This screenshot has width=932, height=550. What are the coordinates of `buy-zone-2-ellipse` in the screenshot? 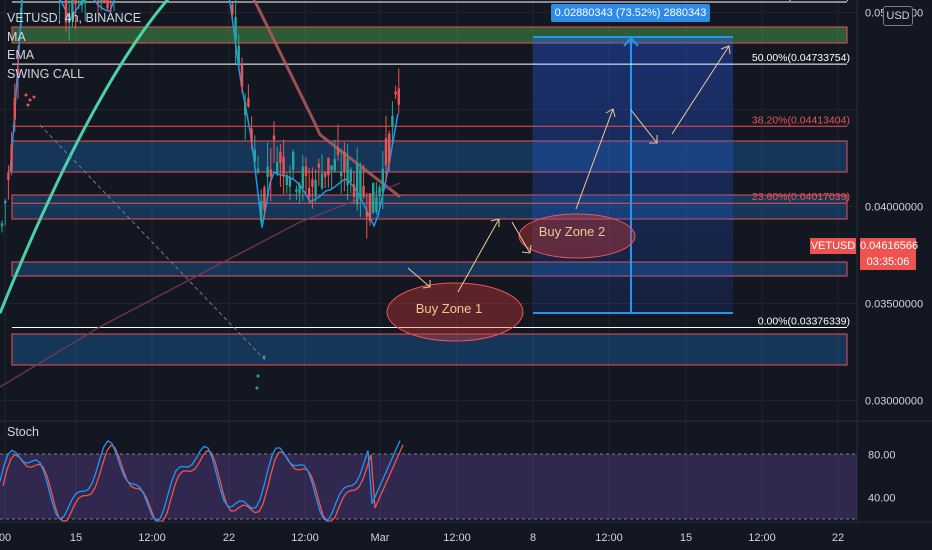 It's located at (577, 236).